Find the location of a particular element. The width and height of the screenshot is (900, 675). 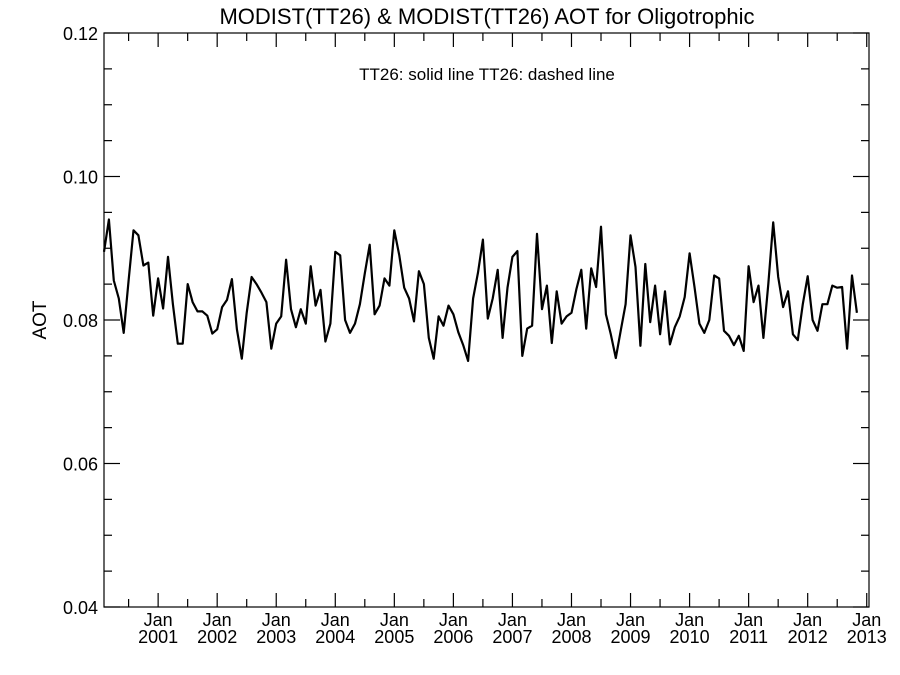

legend-text: TT26: solid line TT26: dashed line is located at coordinates (487, 74).